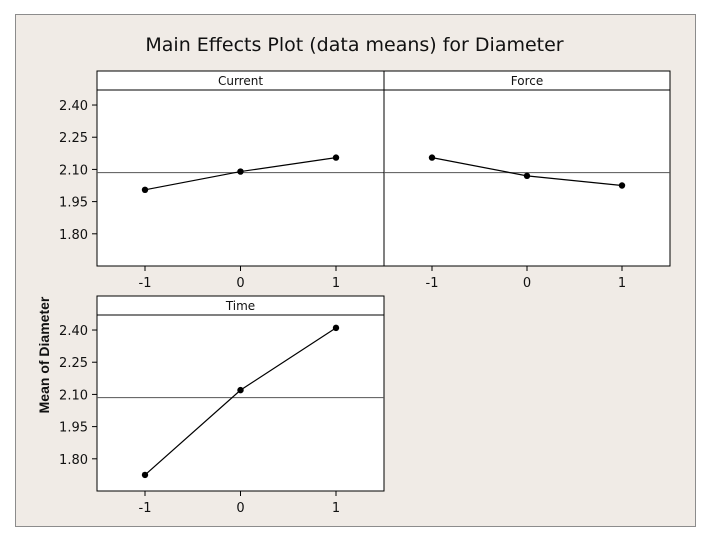 Image resolution: width=709 pixels, height=535 pixels. Describe the element at coordinates (240, 81) in the screenshot. I see `panel-title: Current` at that location.